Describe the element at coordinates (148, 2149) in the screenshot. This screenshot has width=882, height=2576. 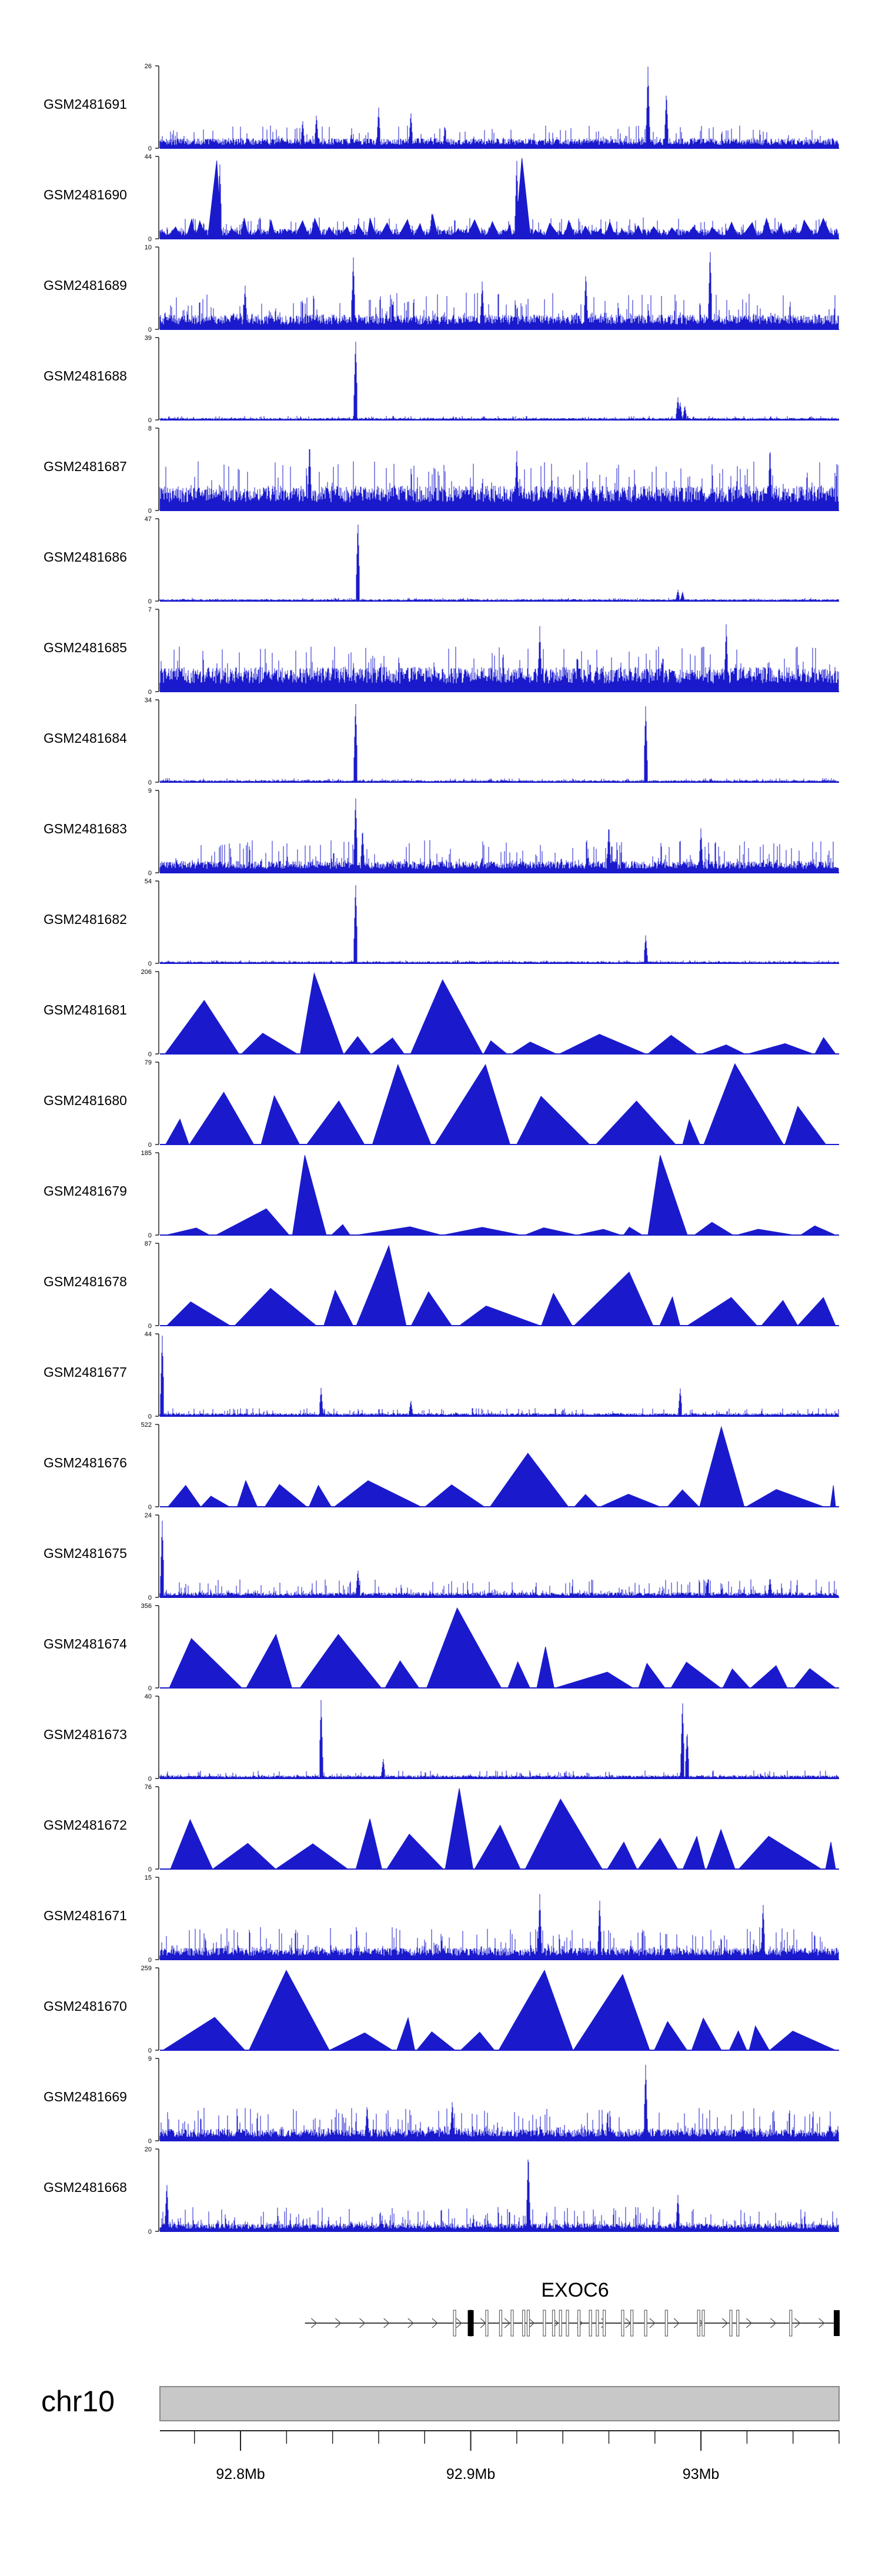
I see `y-max-label: 20` at that location.